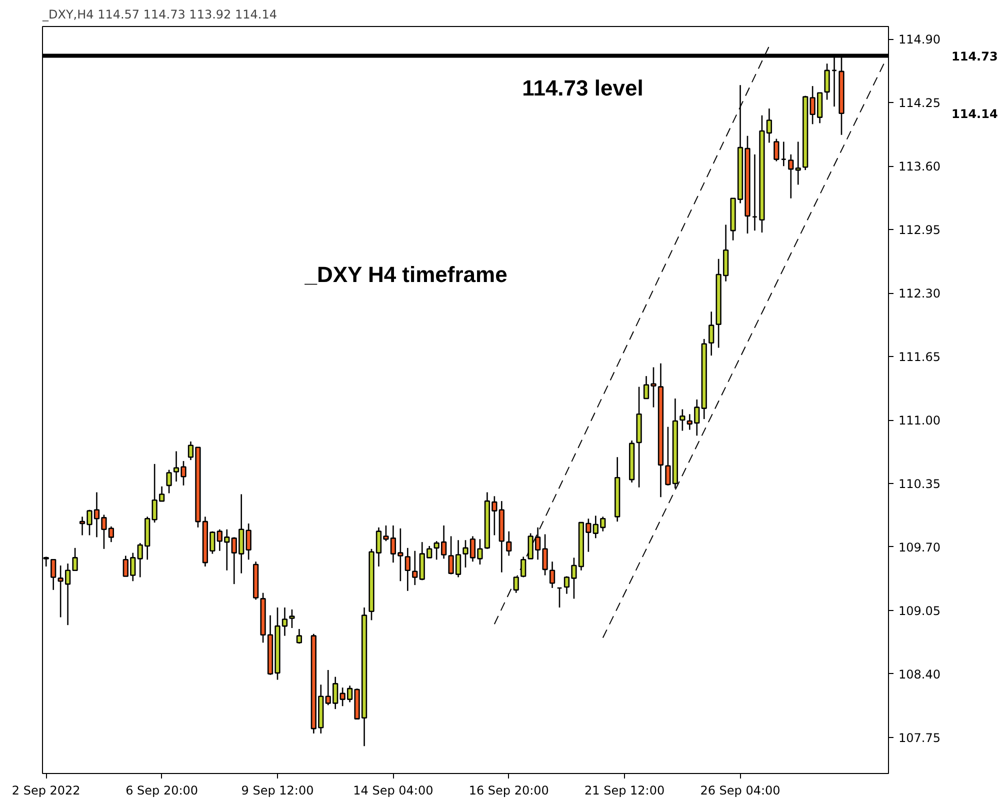 The height and width of the screenshot is (800, 1000). I want to click on ref-line-label: 114.73, so click(975, 56).